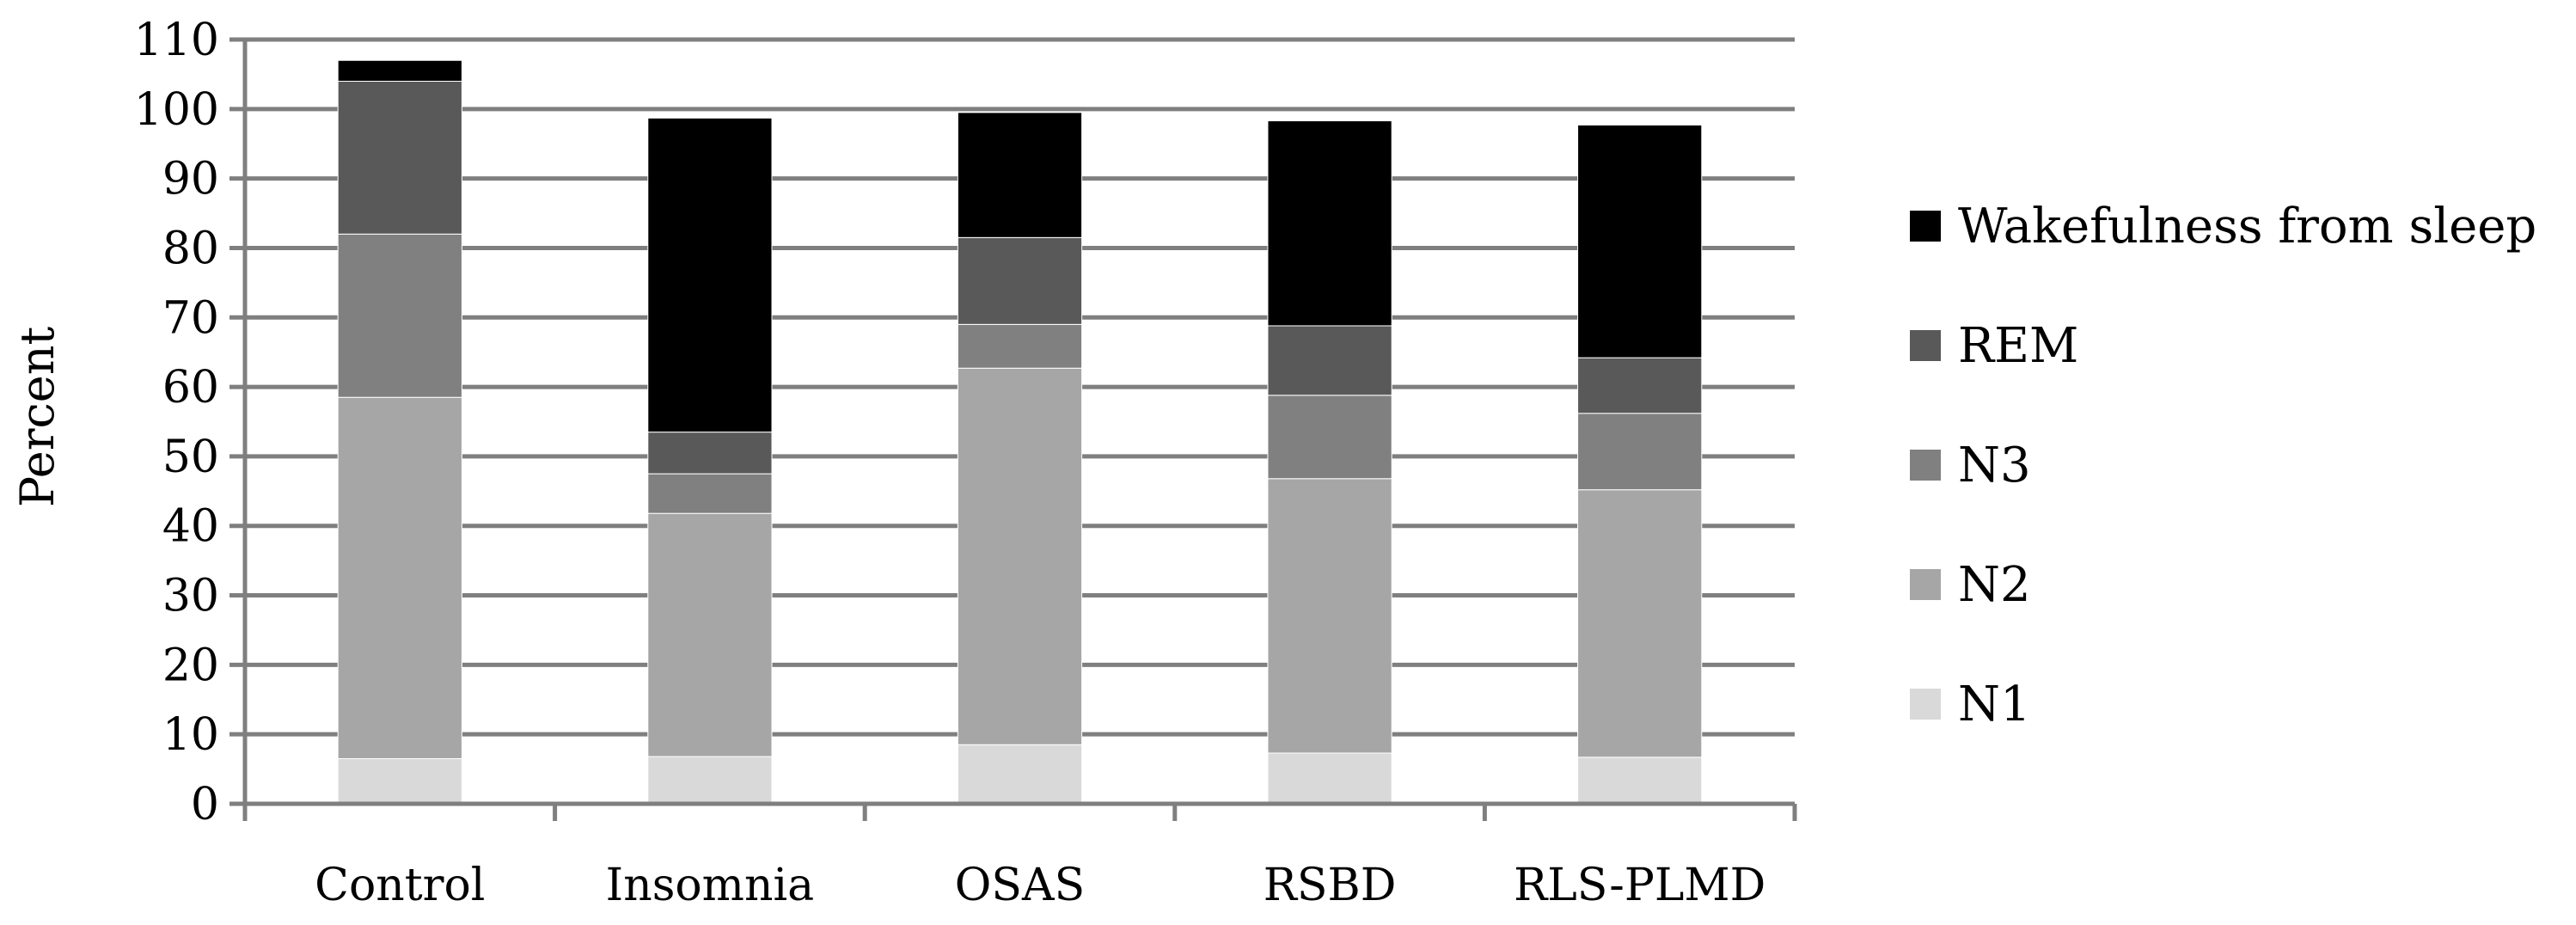  What do you see at coordinates (400, 885) in the screenshot?
I see `x-tick-label-control: Control` at bounding box center [400, 885].